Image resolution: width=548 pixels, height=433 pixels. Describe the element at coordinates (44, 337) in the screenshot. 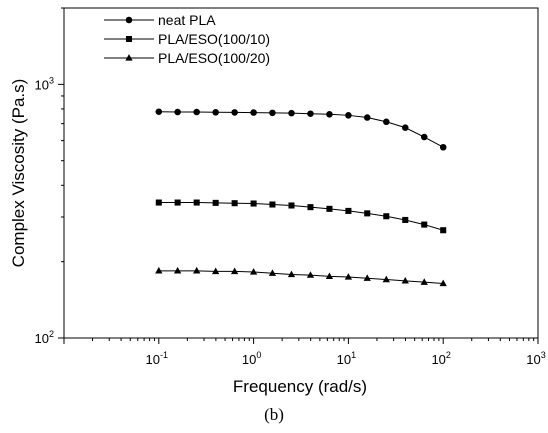

I see `y-tick-label: 10²` at that location.